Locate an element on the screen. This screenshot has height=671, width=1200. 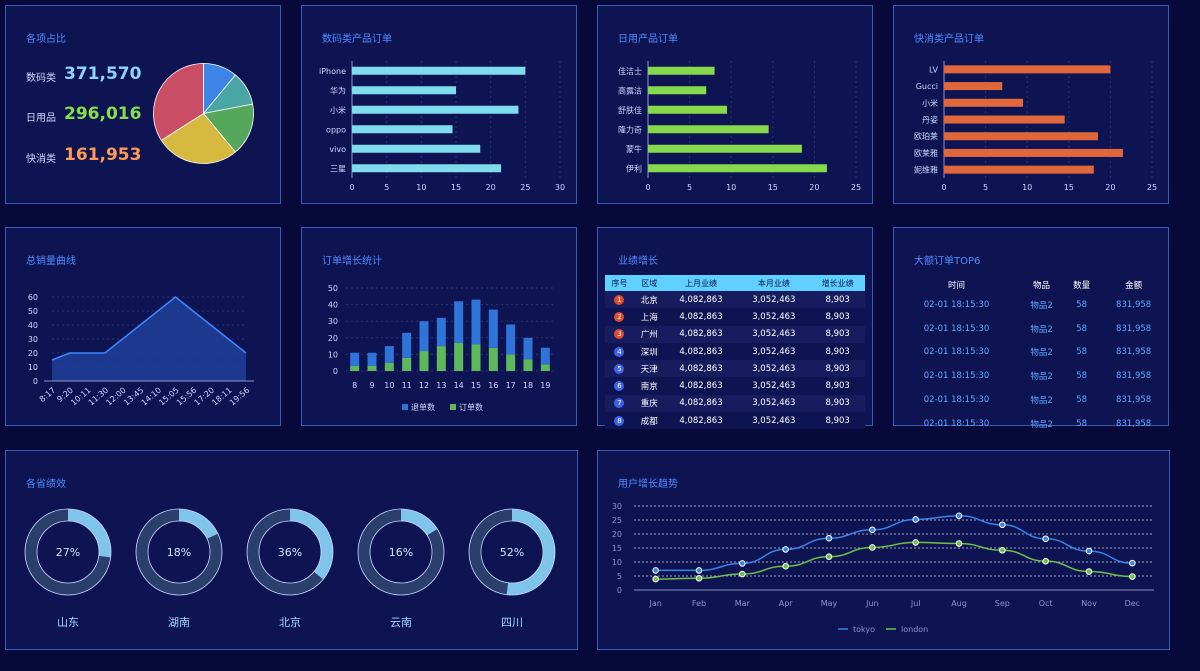
x-tick-label: Feb is located at coordinates (699, 603).